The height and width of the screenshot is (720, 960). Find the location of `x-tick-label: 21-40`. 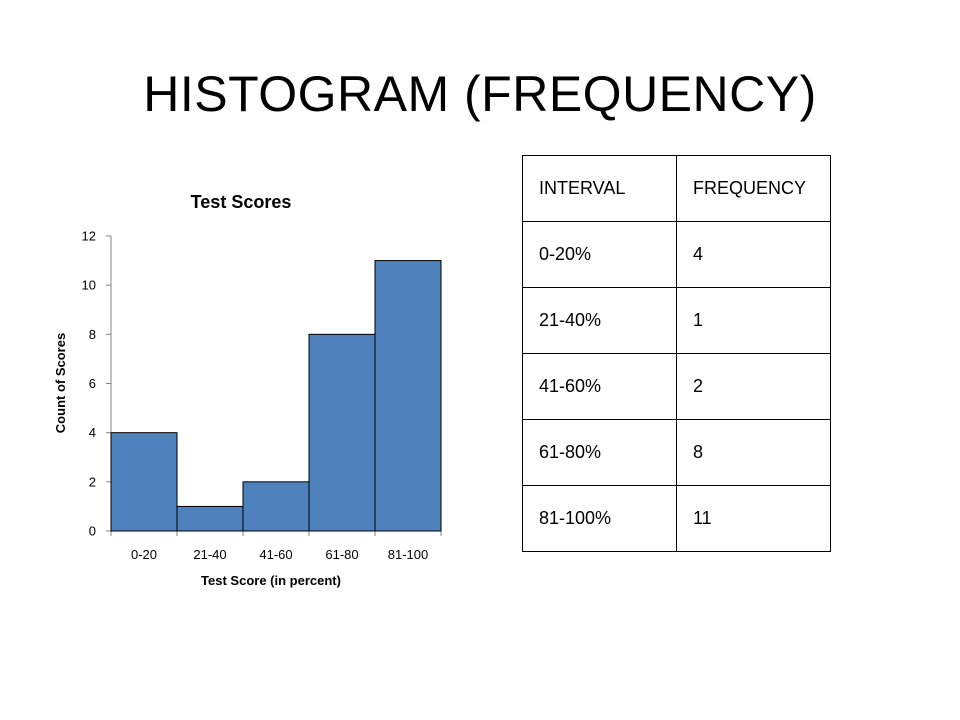

x-tick-label: 21-40 is located at coordinates (209, 554).